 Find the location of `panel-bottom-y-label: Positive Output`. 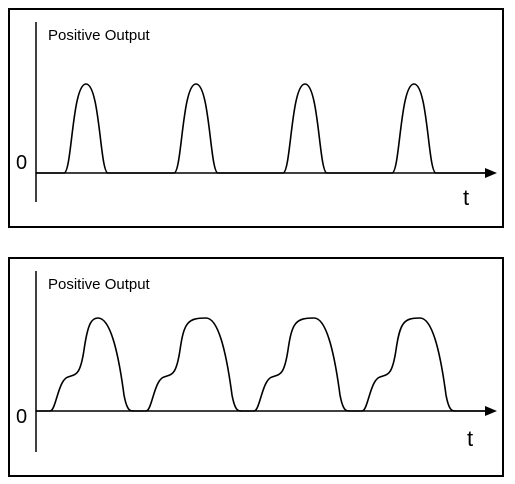

panel-bottom-y-label: Positive Output is located at coordinates (99, 284).